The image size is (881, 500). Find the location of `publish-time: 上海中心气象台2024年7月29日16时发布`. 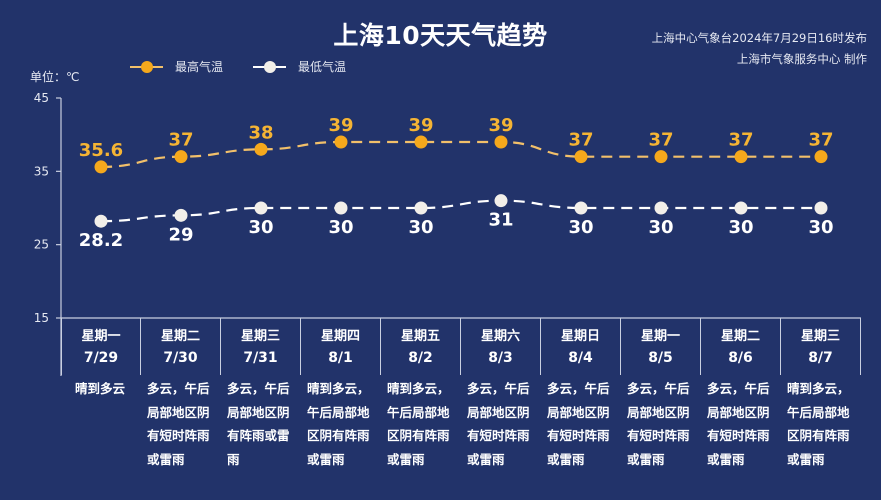

publish-time: 上海中心气象台2024年7月29日16时发布 is located at coordinates (759, 38).